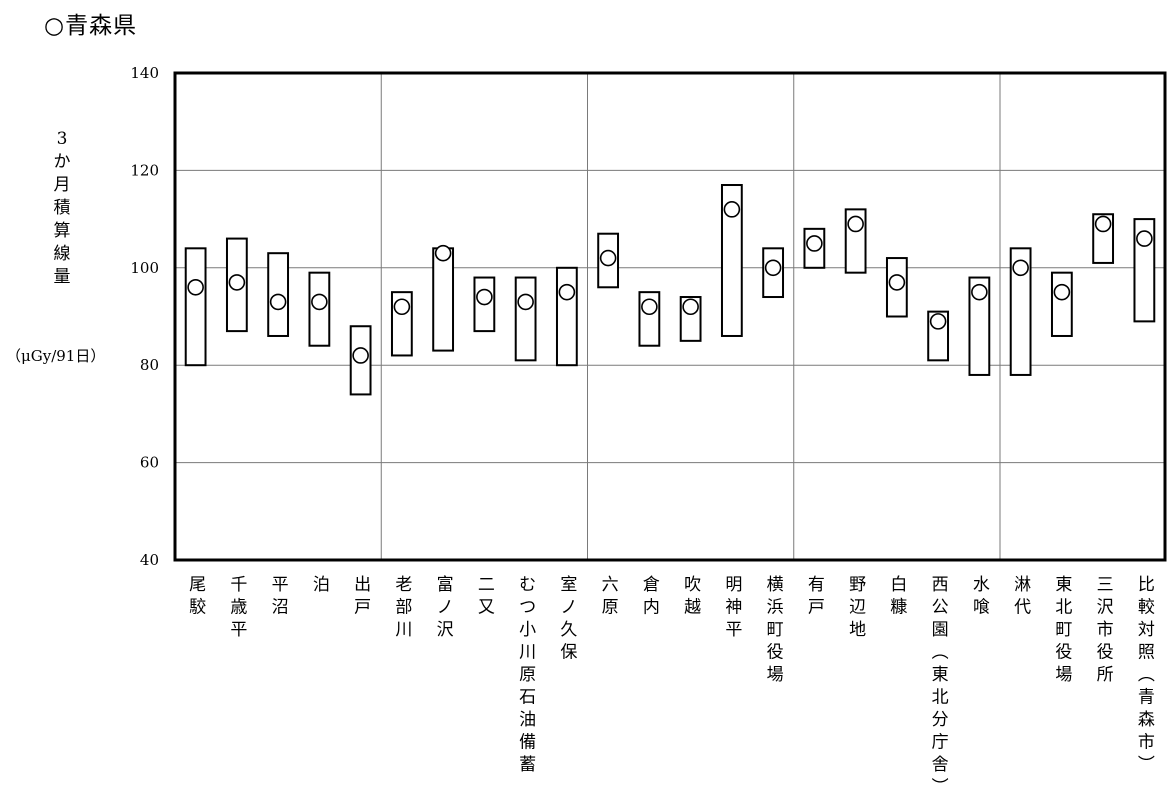 The image size is (1172, 790). Describe the element at coordinates (610, 596) in the screenshot. I see `x-category-label: 六原` at that location.